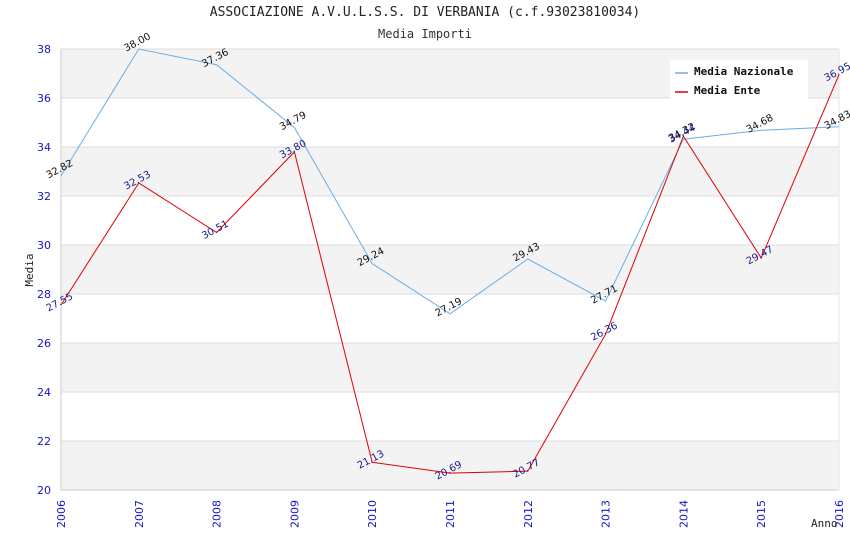 The width and height of the screenshot is (850, 550). I want to click on y-tick-label: 28, so click(44, 294).